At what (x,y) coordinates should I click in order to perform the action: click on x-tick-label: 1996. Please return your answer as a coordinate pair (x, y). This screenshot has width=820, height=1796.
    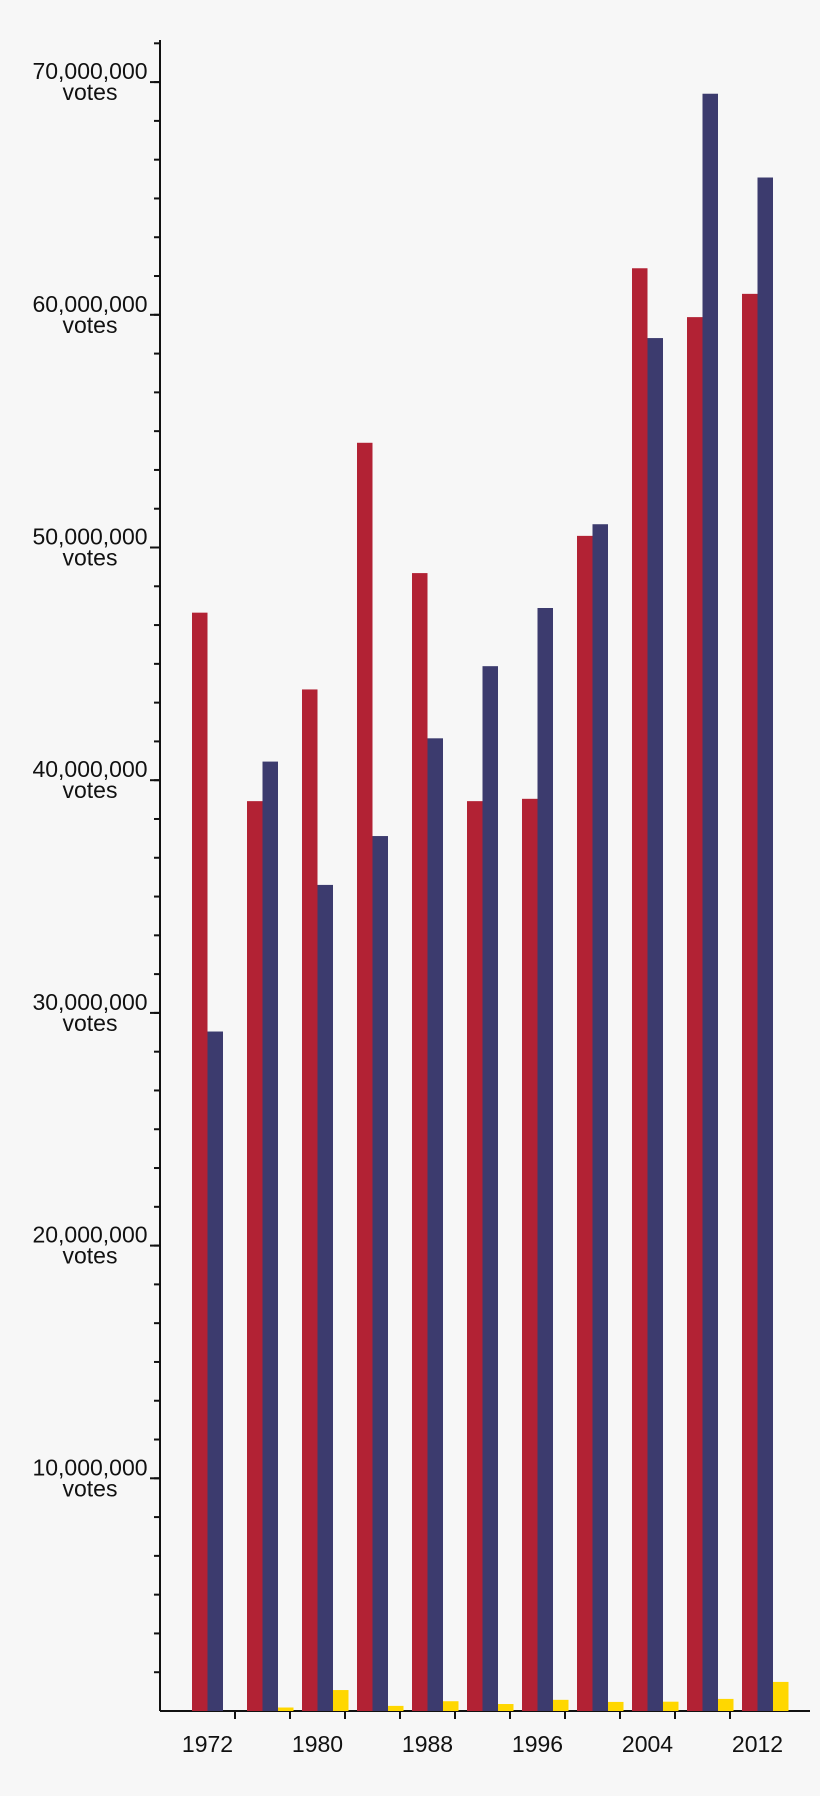
    Looking at the image, I should click on (537, 1744).